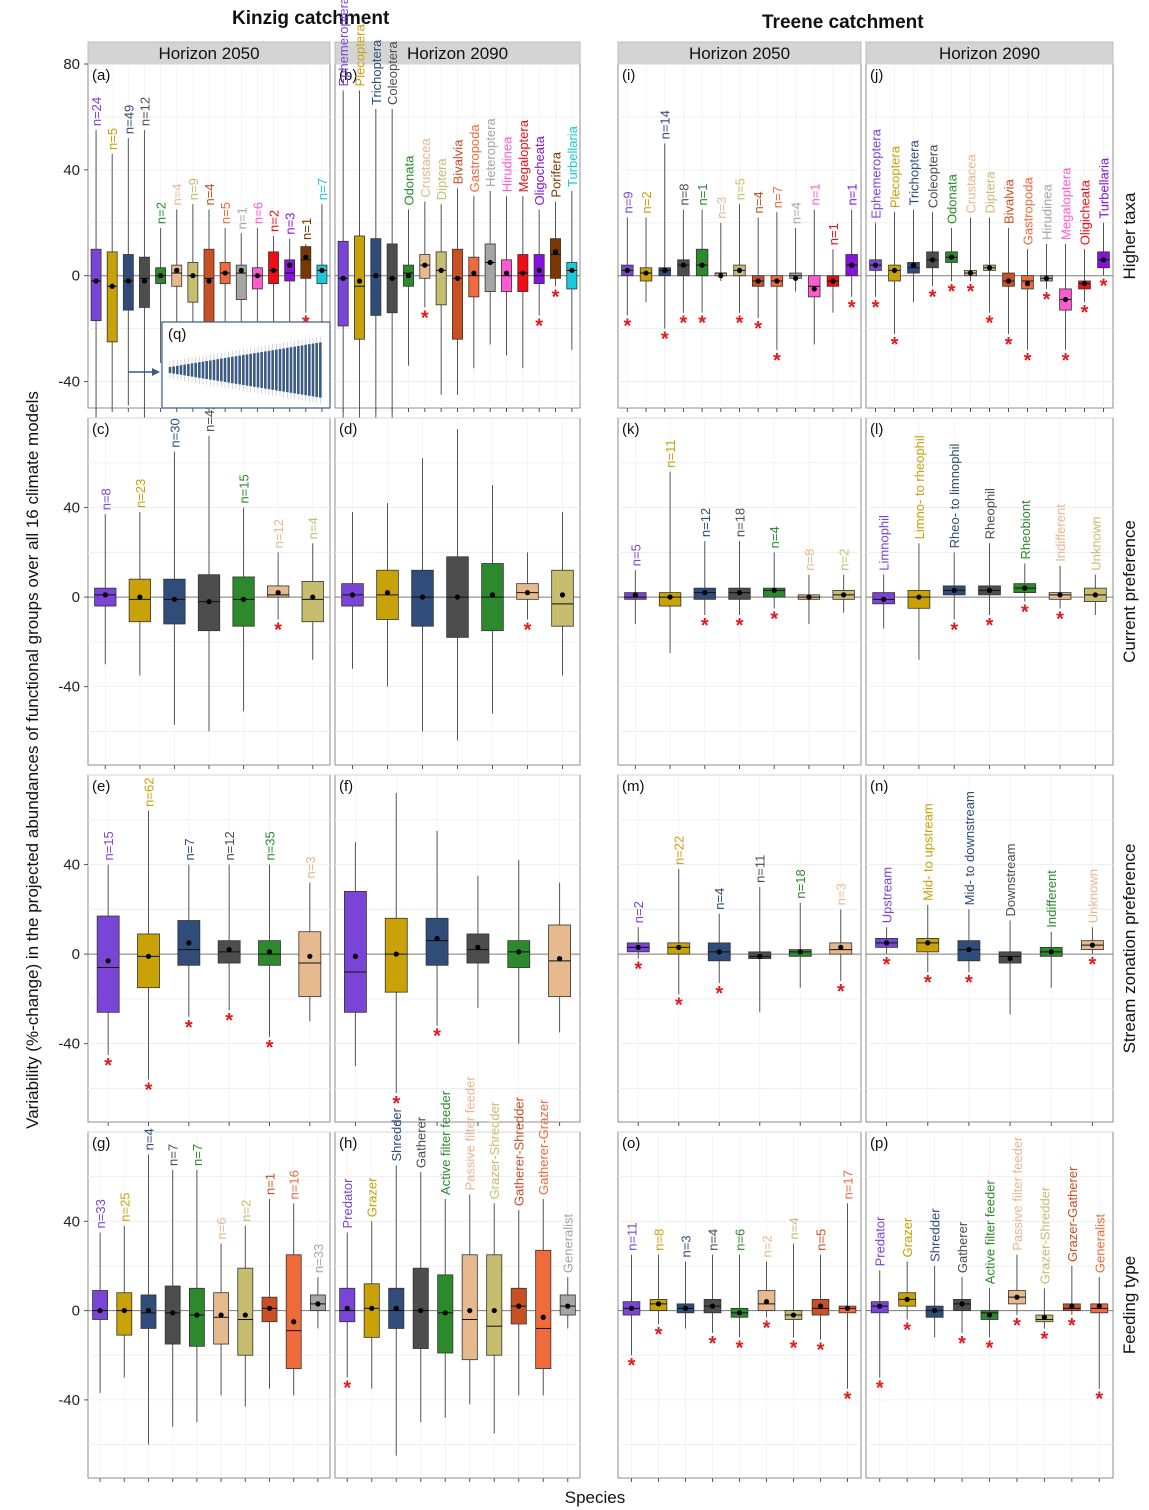 This screenshot has width=1149, height=1510. Describe the element at coordinates (346, 786) in the screenshot. I see `panel-label: (f)` at that location.